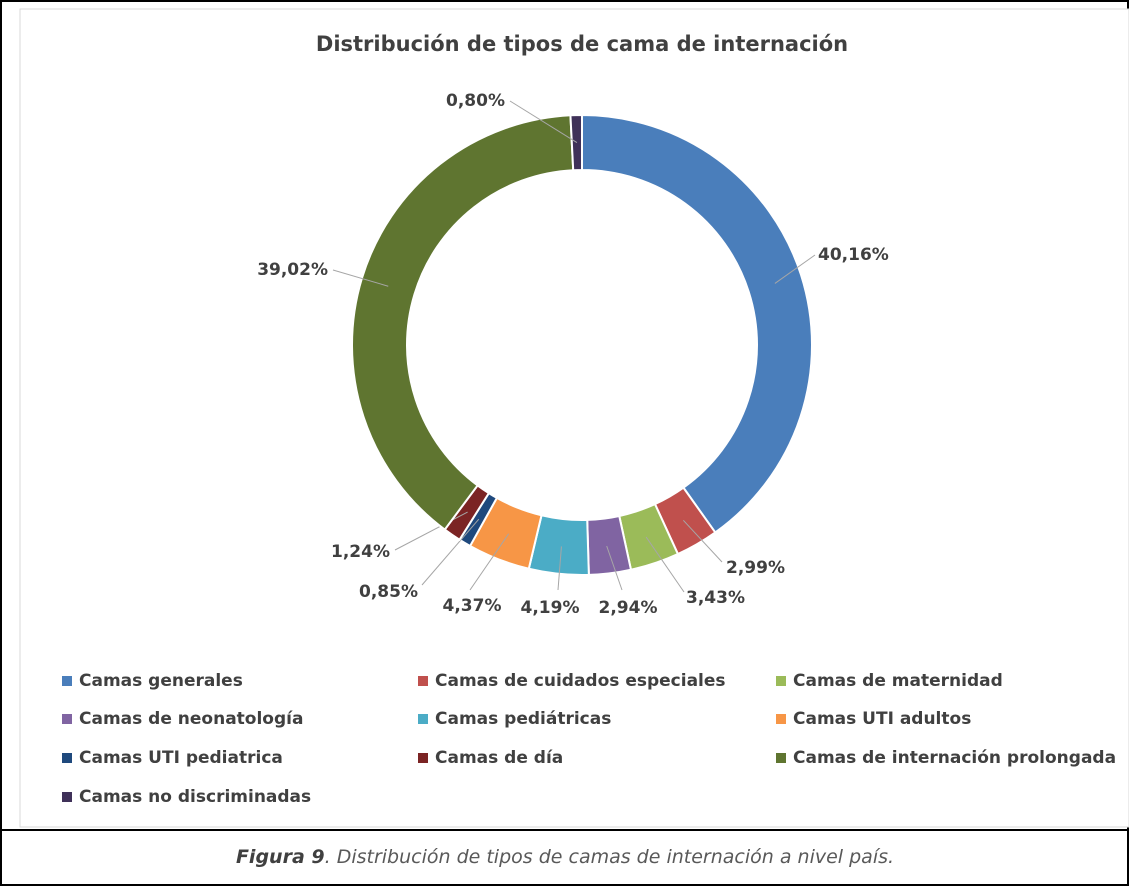 Image resolution: width=1129 pixels, height=886 pixels. I want to click on data-label: 0,80%, so click(475, 101).